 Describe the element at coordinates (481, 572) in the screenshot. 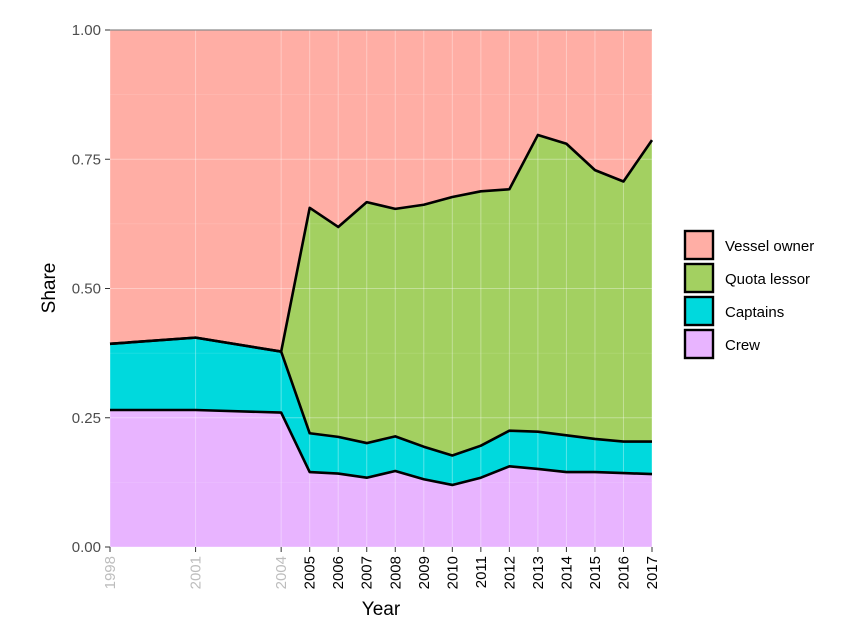

I see `x-tick-label: 2011` at that location.